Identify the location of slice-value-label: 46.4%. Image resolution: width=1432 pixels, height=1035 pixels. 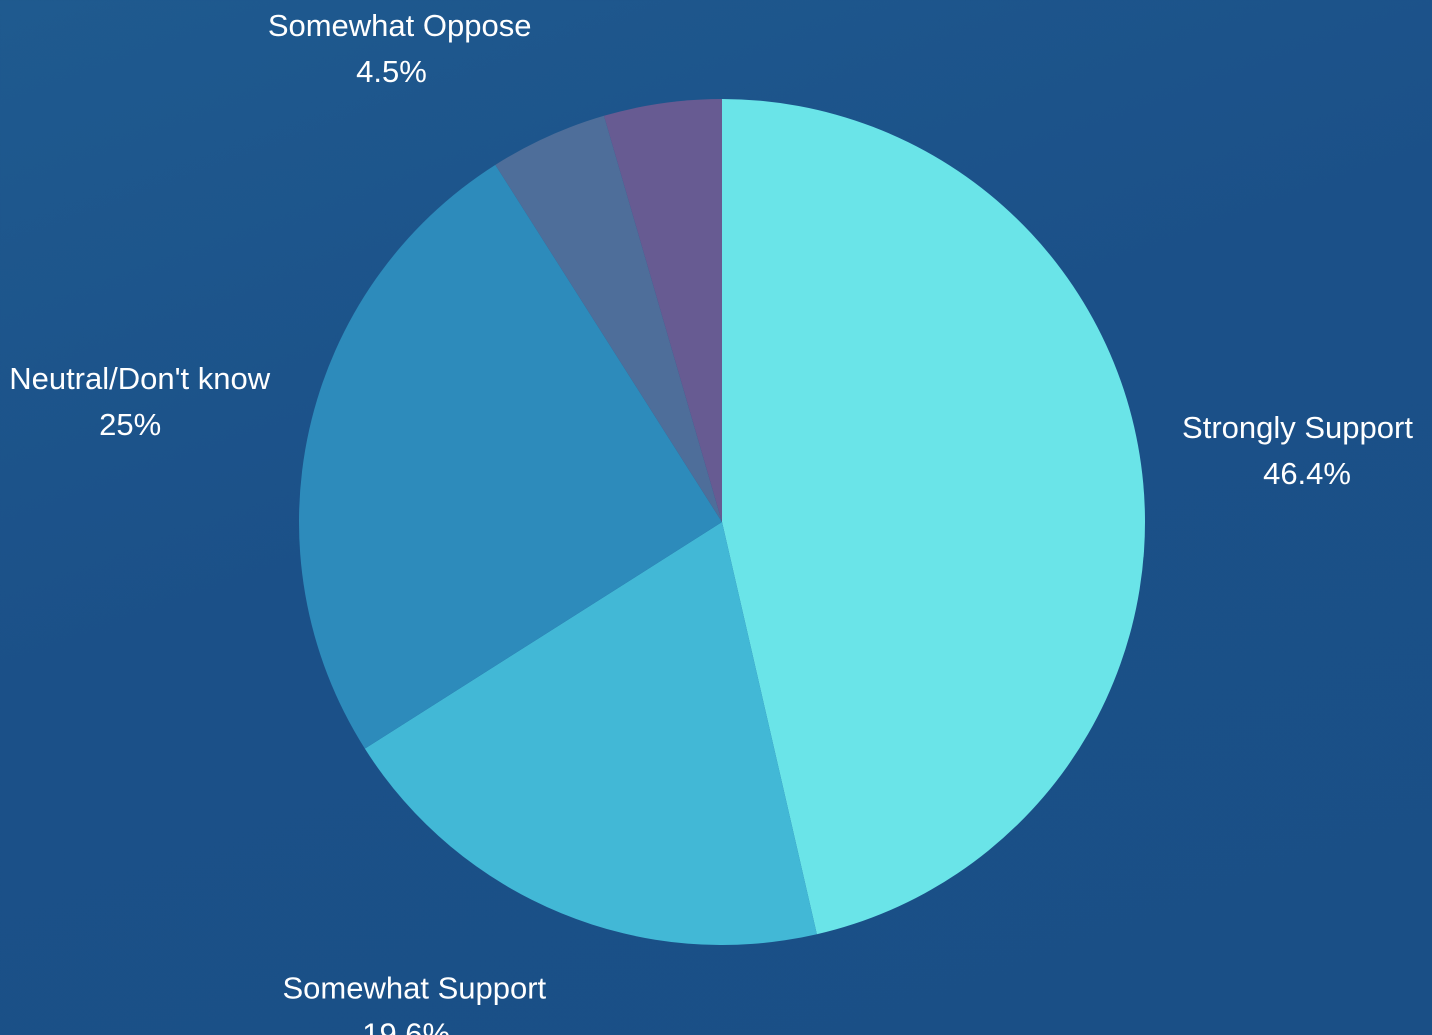
(1307, 473).